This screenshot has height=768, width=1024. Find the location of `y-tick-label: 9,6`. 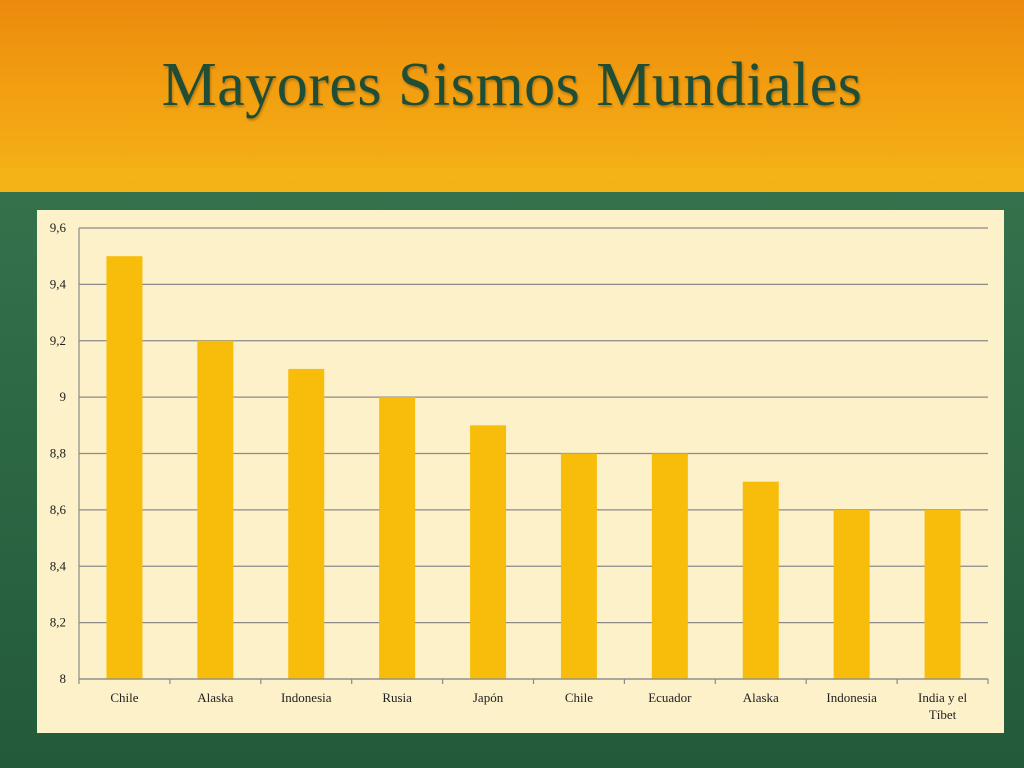

y-tick-label: 9,6 is located at coordinates (58, 227).